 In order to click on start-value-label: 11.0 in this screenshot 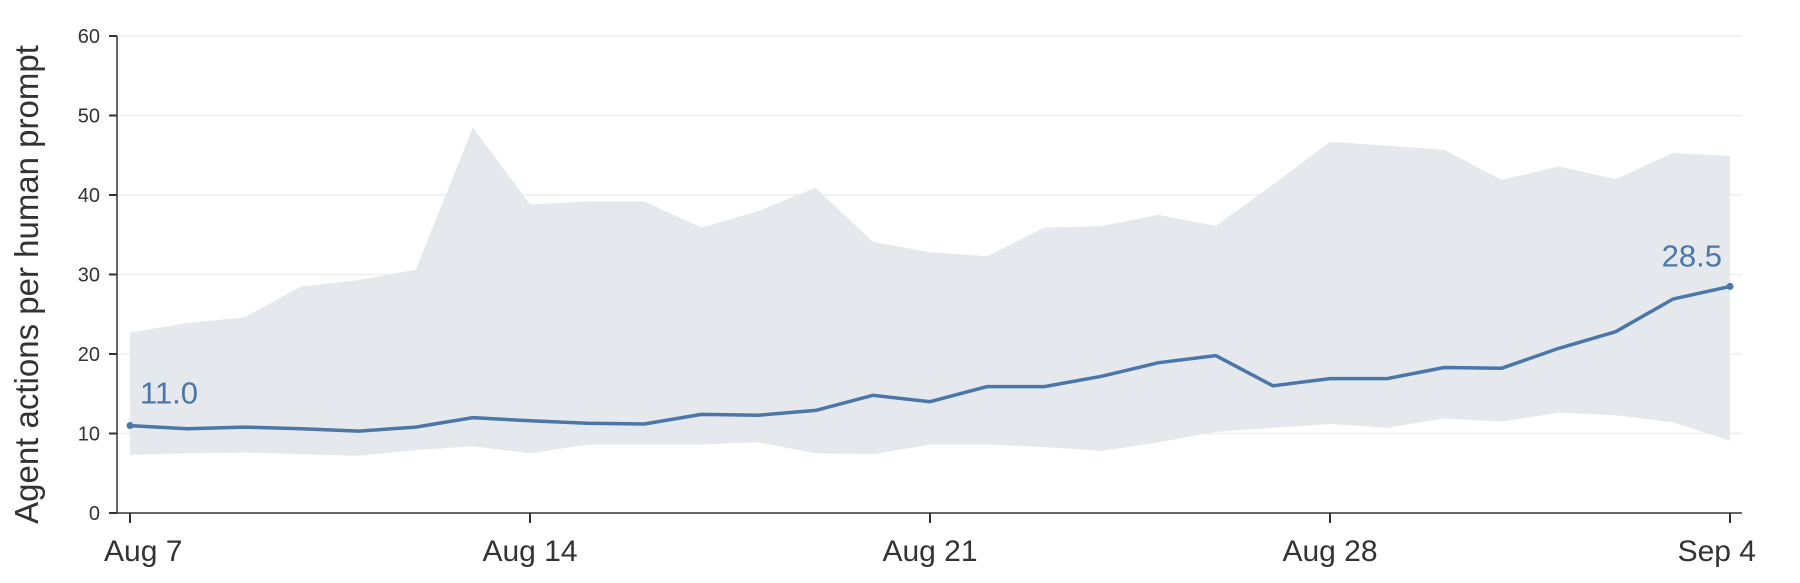, I will do `click(169, 393)`.